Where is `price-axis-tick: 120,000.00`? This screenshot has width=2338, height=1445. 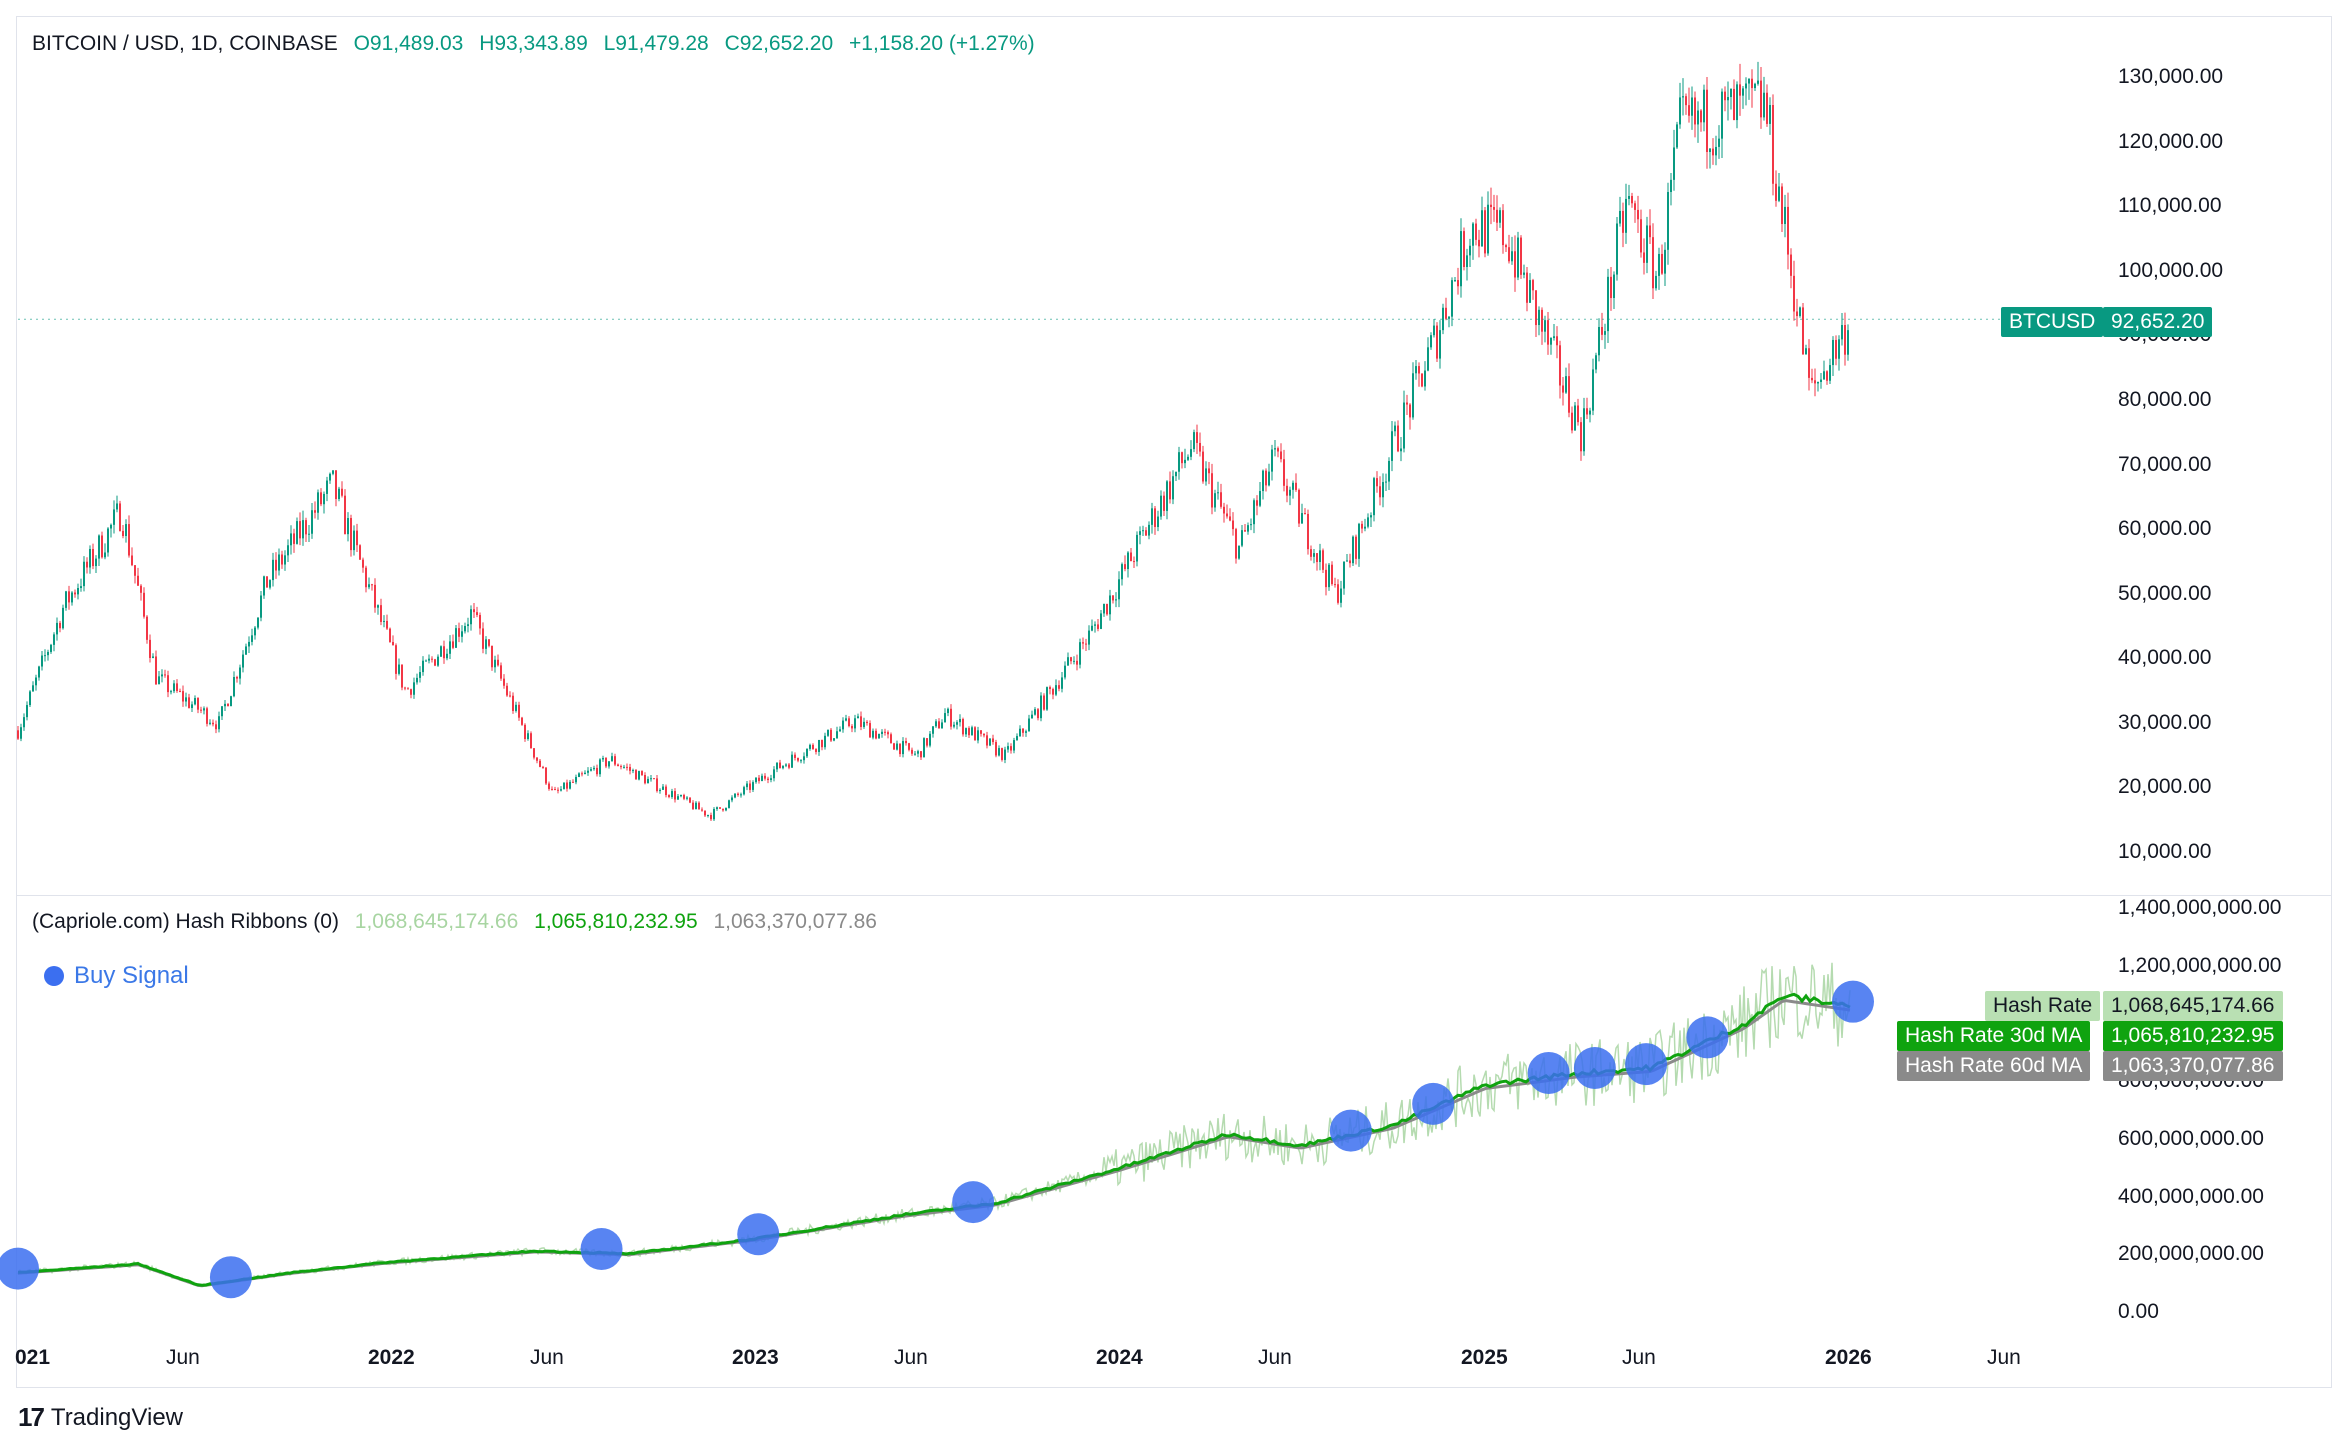 price-axis-tick: 120,000.00 is located at coordinates (2171, 141).